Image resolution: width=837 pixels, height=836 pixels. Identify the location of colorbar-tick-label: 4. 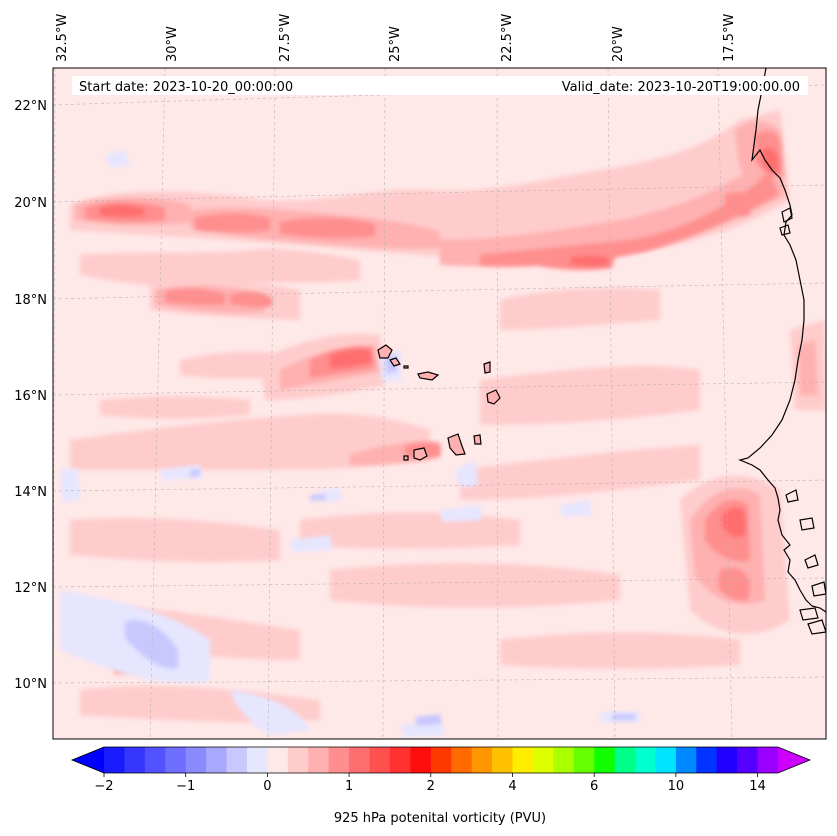
(512, 786).